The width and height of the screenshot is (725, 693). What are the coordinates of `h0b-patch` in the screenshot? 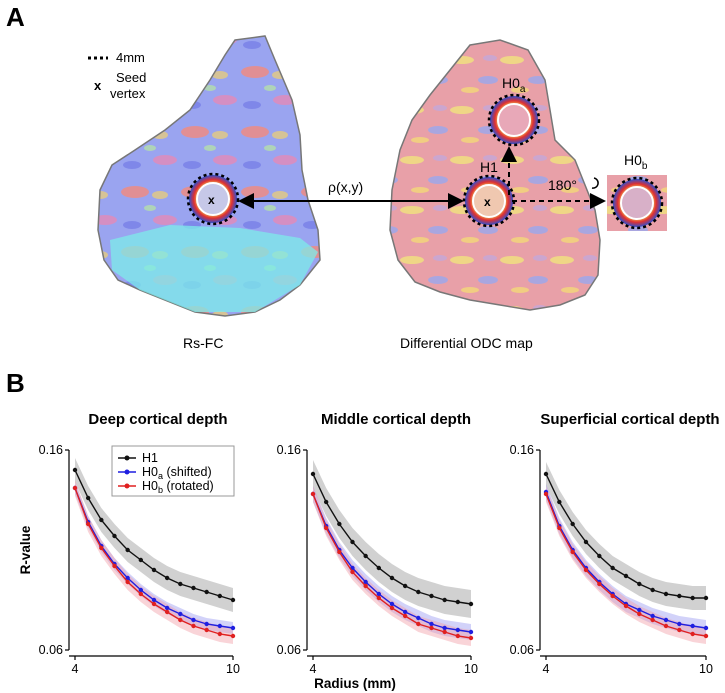 It's located at (637, 203).